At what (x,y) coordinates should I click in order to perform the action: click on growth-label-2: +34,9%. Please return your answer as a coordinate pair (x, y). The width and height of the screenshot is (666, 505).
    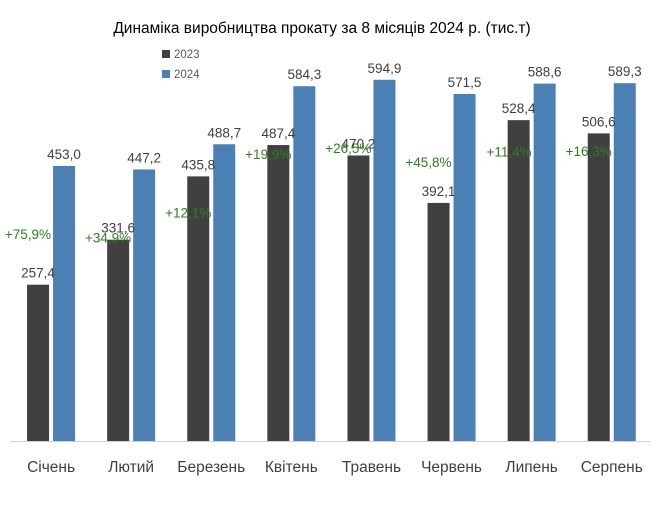
    Looking at the image, I should click on (108, 237).